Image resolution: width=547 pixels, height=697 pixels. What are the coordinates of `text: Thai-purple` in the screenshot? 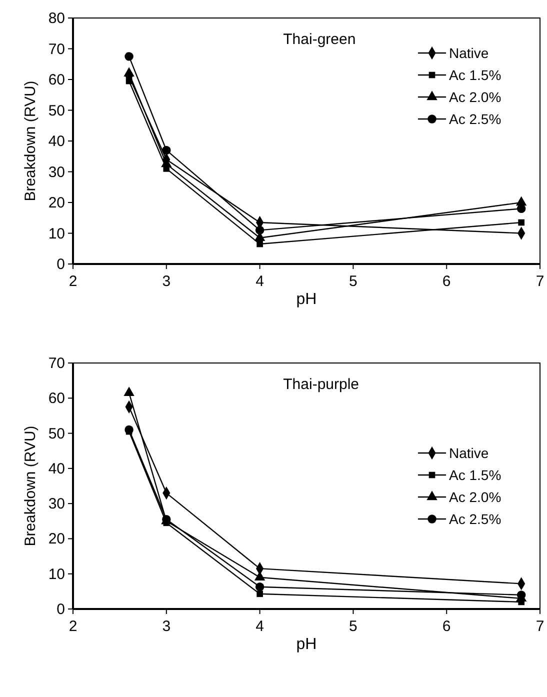 It's located at (321, 384).